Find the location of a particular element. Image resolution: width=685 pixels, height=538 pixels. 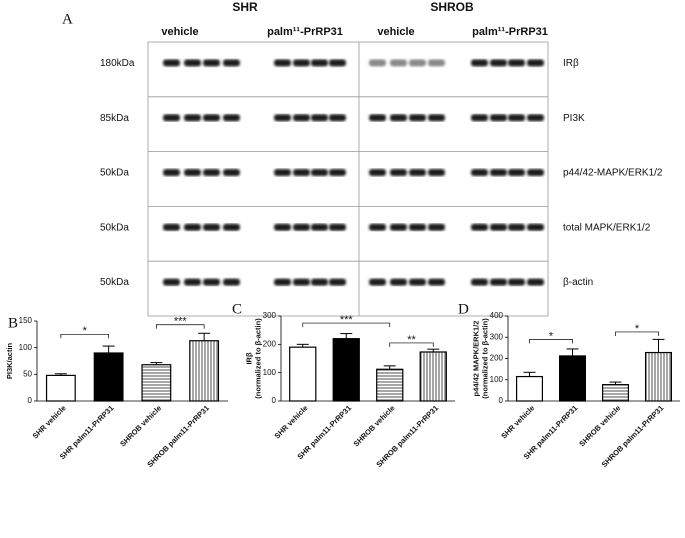

y-tick-label: 400 is located at coordinates (497, 315).